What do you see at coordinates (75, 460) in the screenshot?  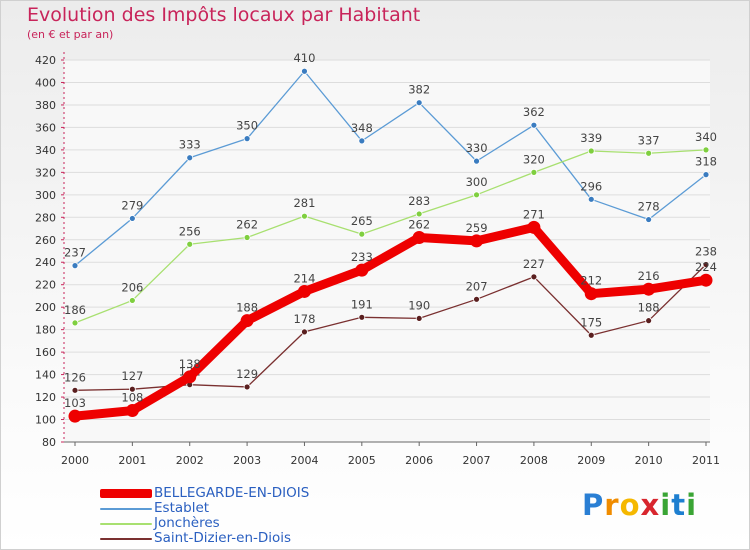 I see `x-tick-label: 2000` at bounding box center [75, 460].